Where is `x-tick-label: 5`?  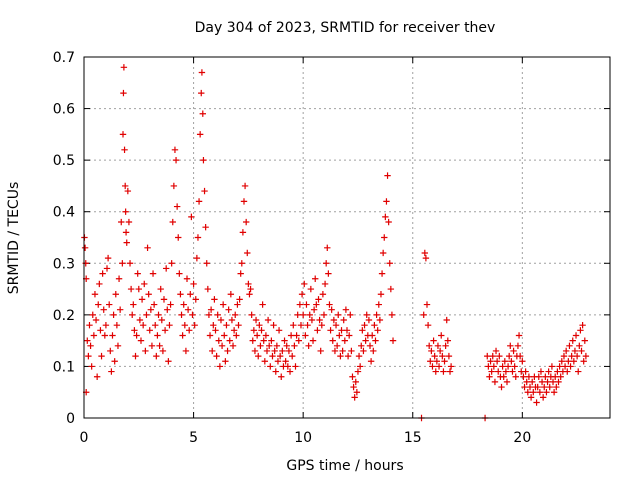
x-tick-label: 5 is located at coordinates (193, 438).